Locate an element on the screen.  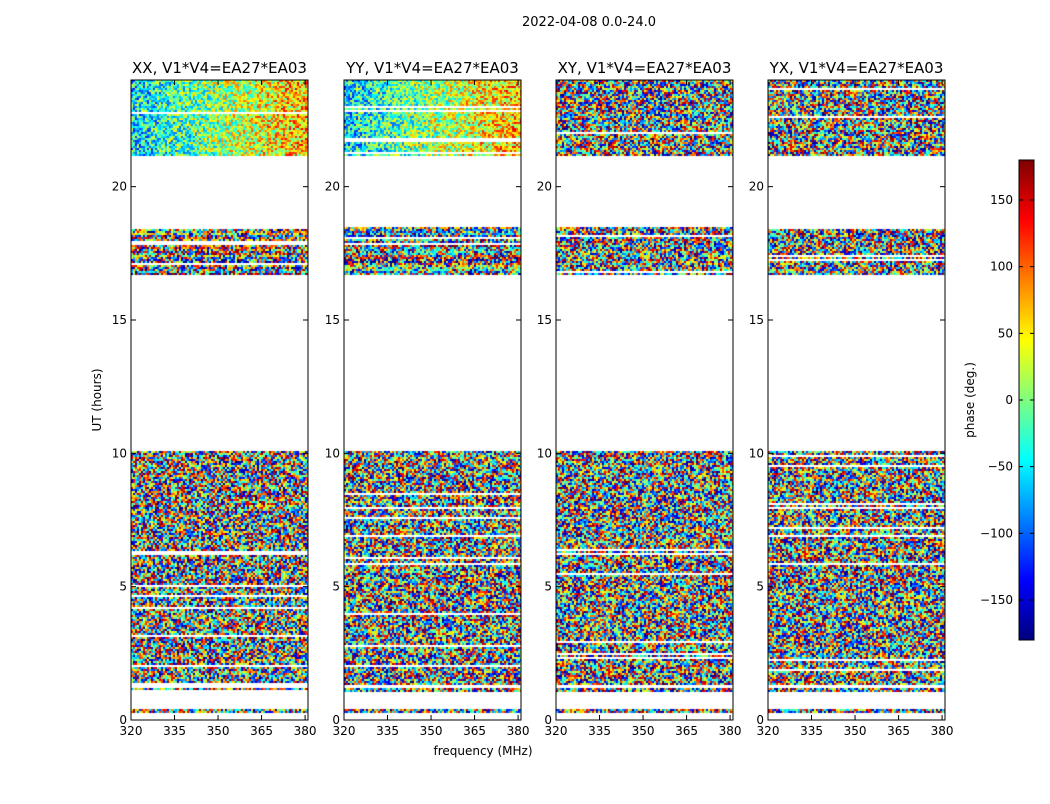
panel-title: XY, V1*V4=EA27*EA03 is located at coordinates (645, 68).